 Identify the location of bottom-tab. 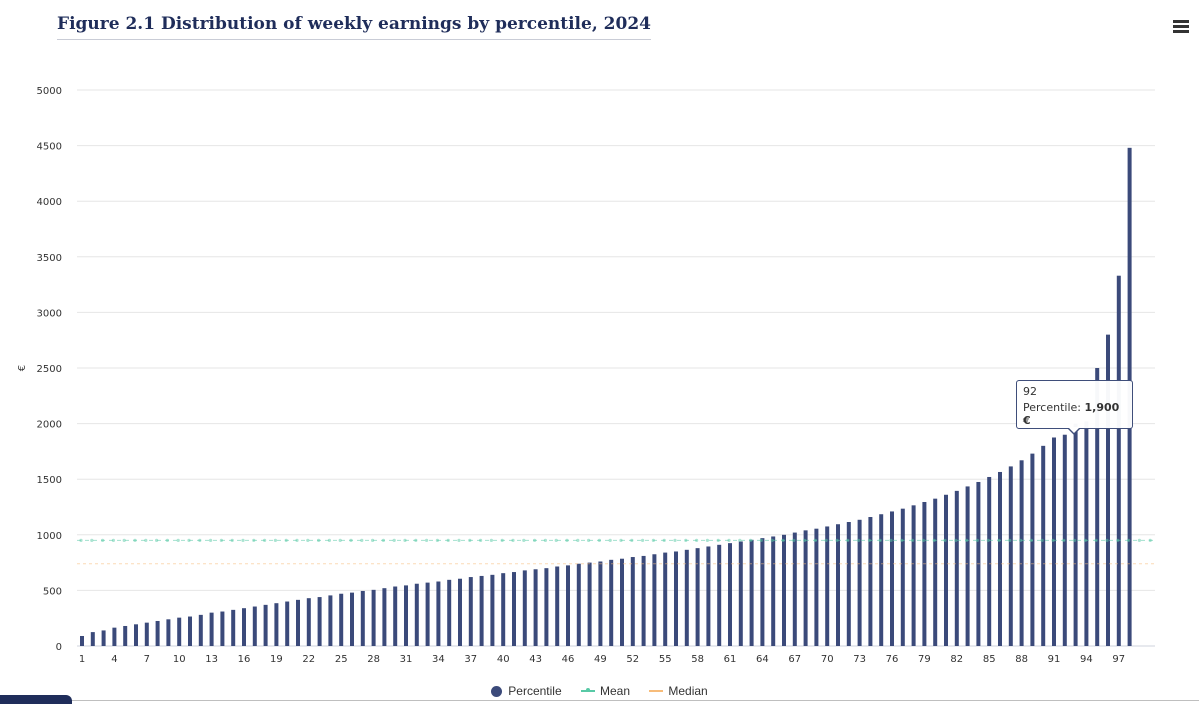
(36, 699).